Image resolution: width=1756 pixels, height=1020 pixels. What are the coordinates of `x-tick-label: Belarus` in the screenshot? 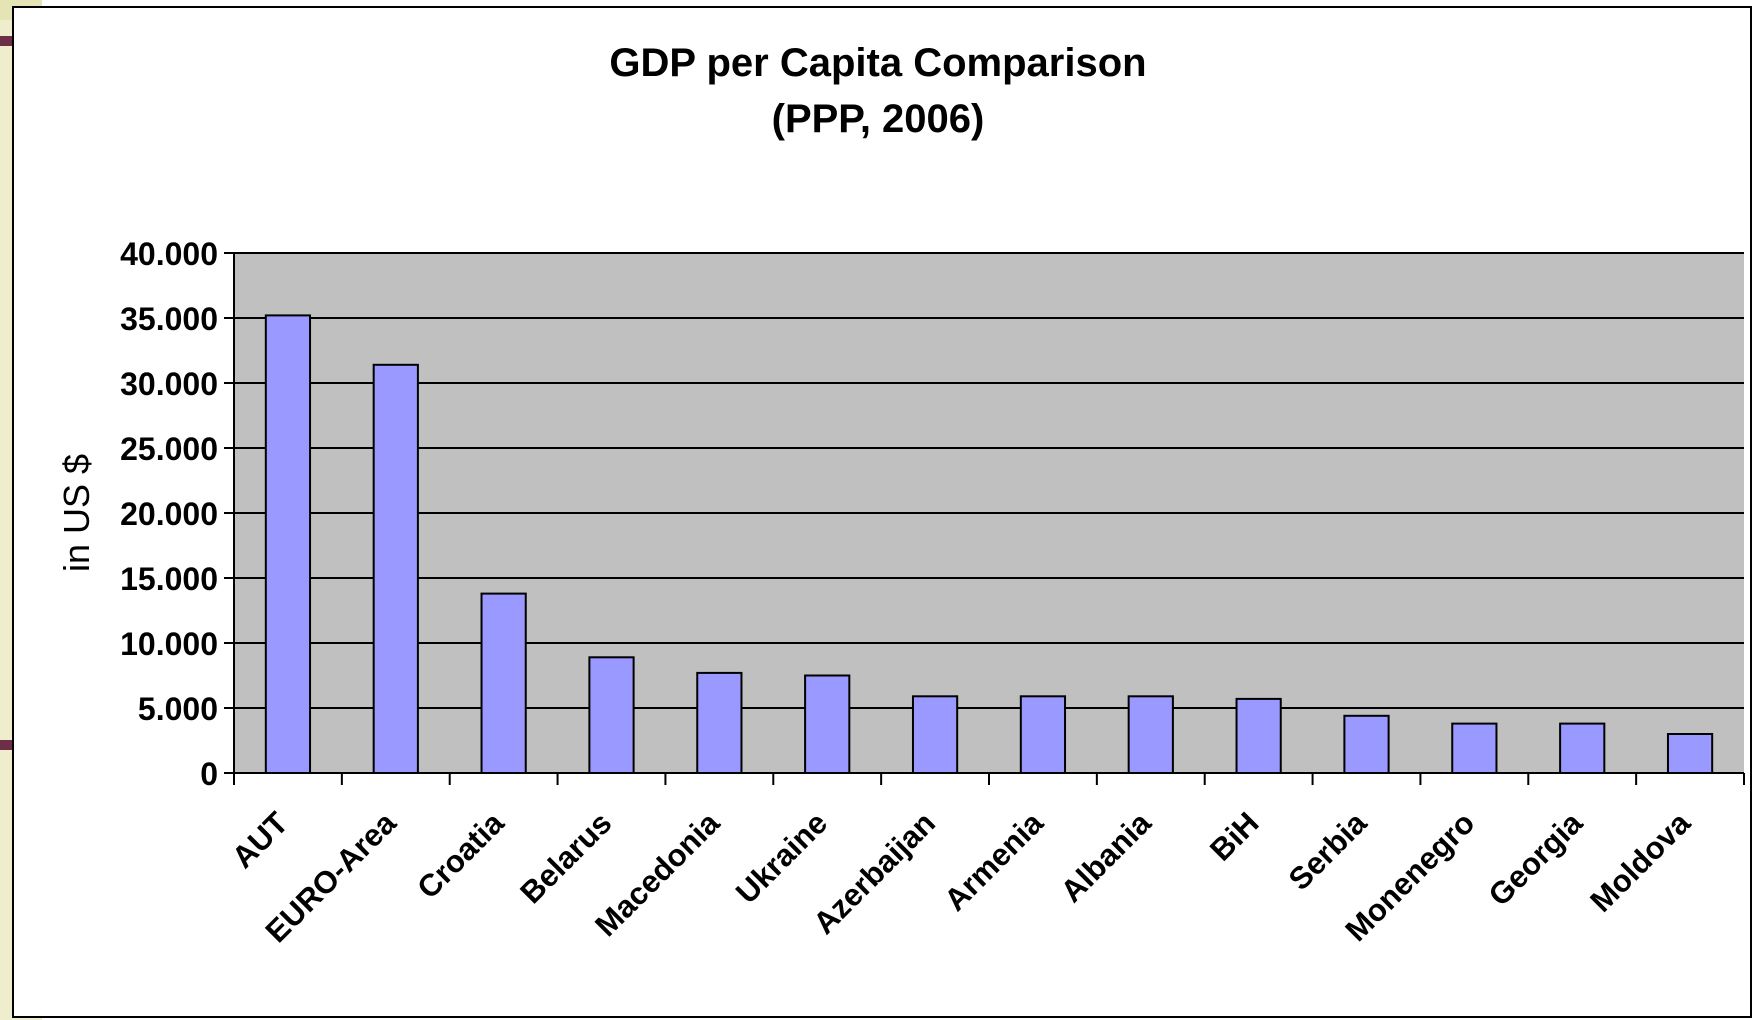 It's located at (565, 857).